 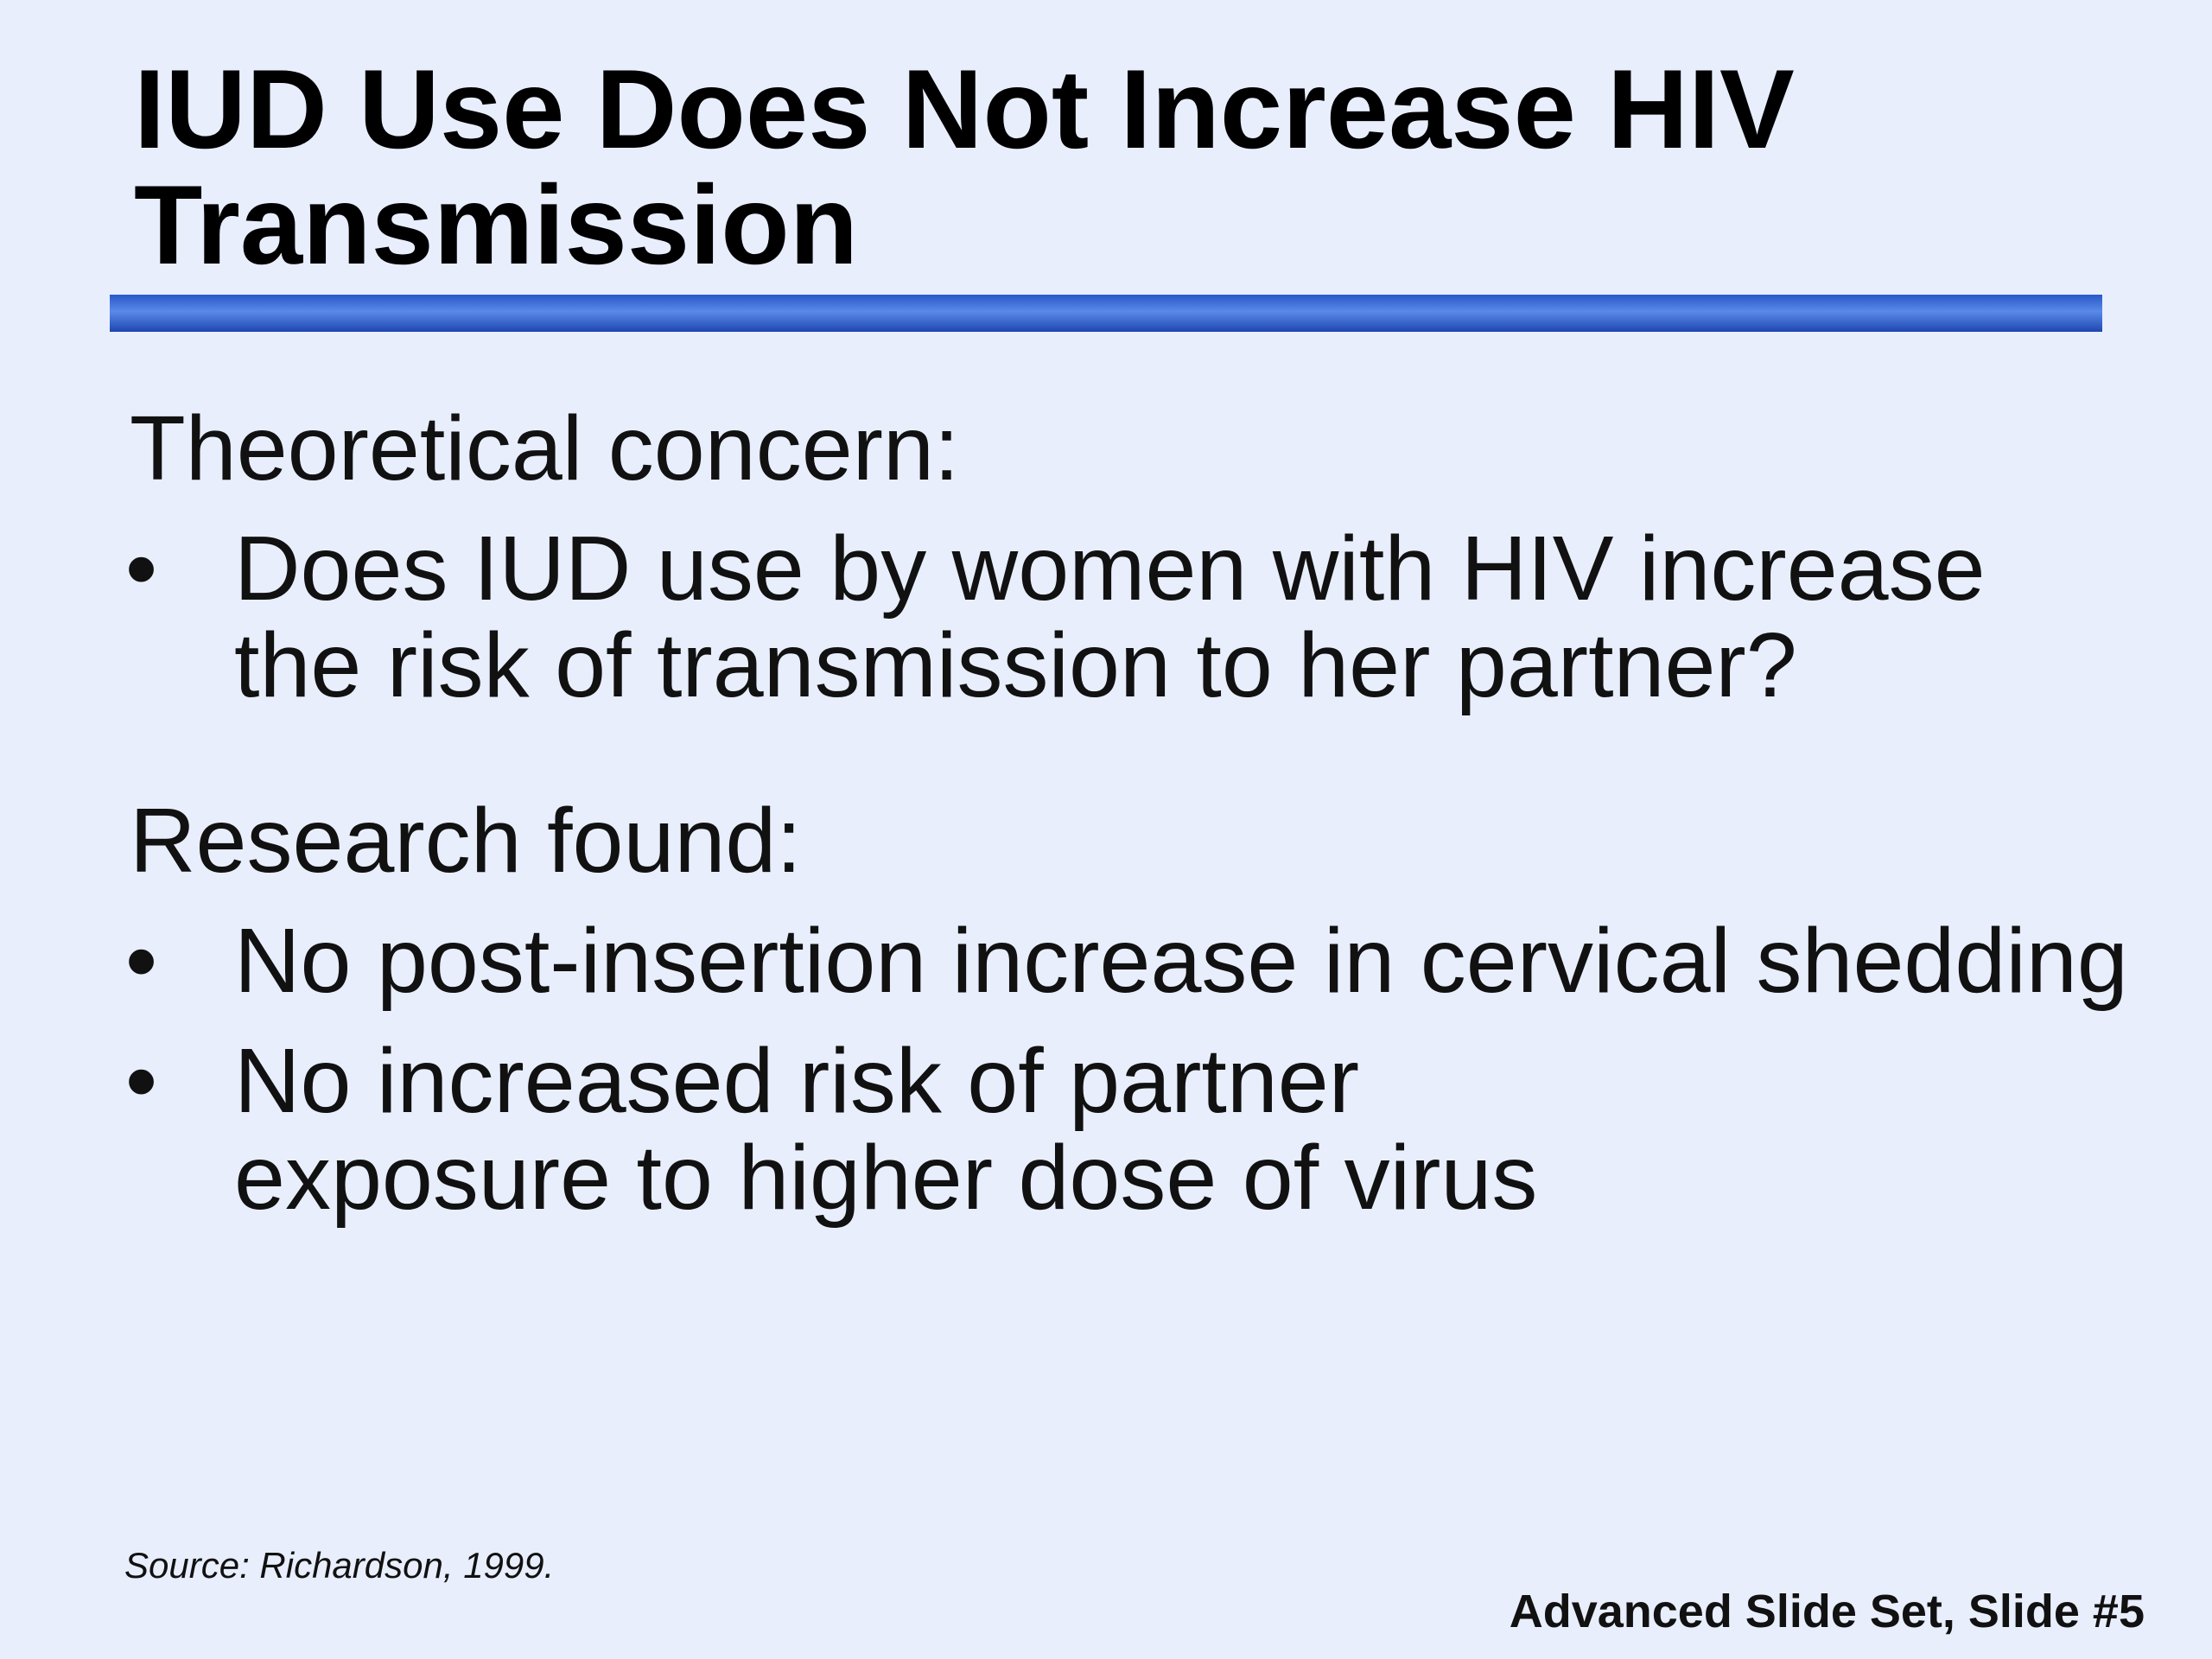 I want to click on bullet-text: the risk of transmission to her partner?, so click(x=1015, y=665).